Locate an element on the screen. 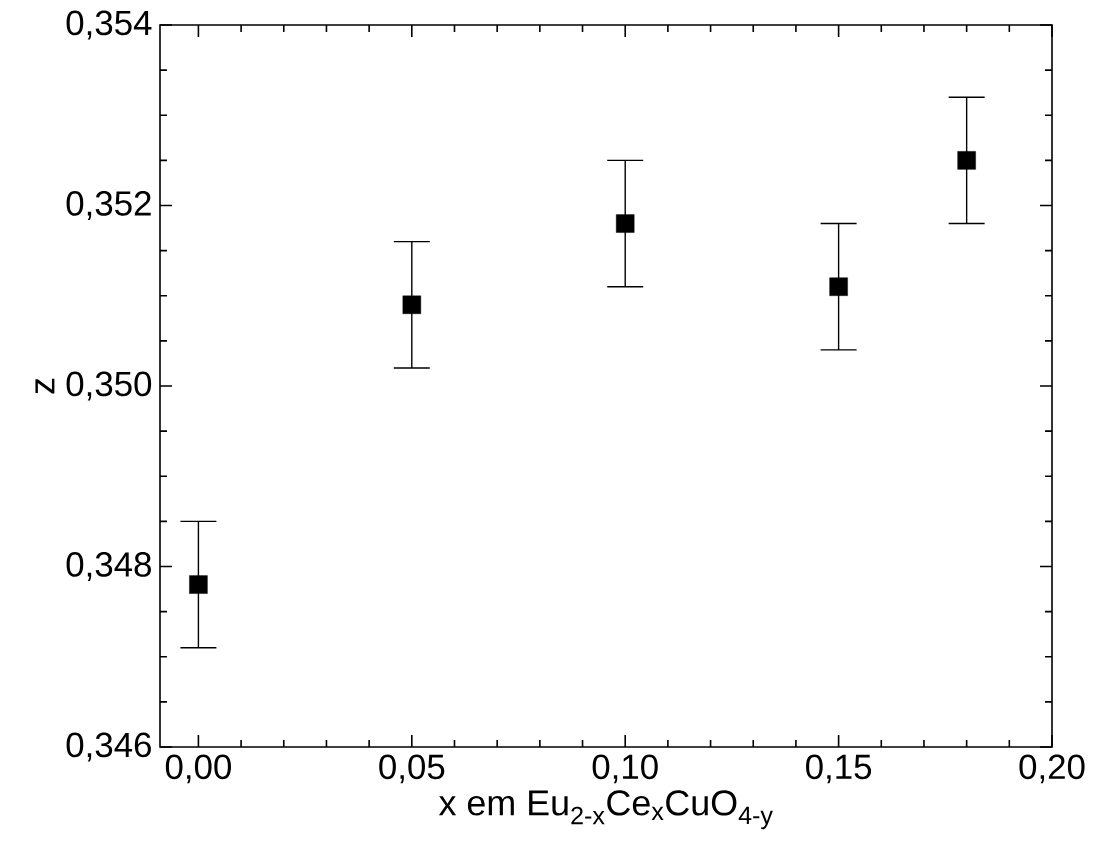 The height and width of the screenshot is (842, 1110). y-tick-label: 0,352 is located at coordinates (108, 205).